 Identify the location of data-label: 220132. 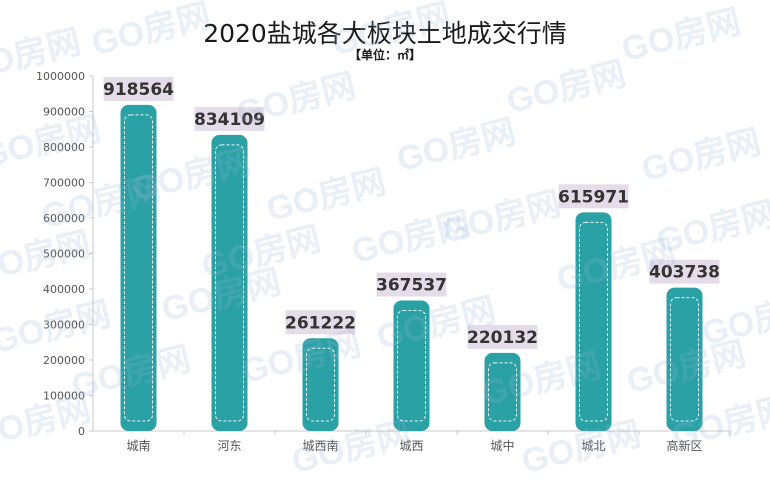
(502, 338).